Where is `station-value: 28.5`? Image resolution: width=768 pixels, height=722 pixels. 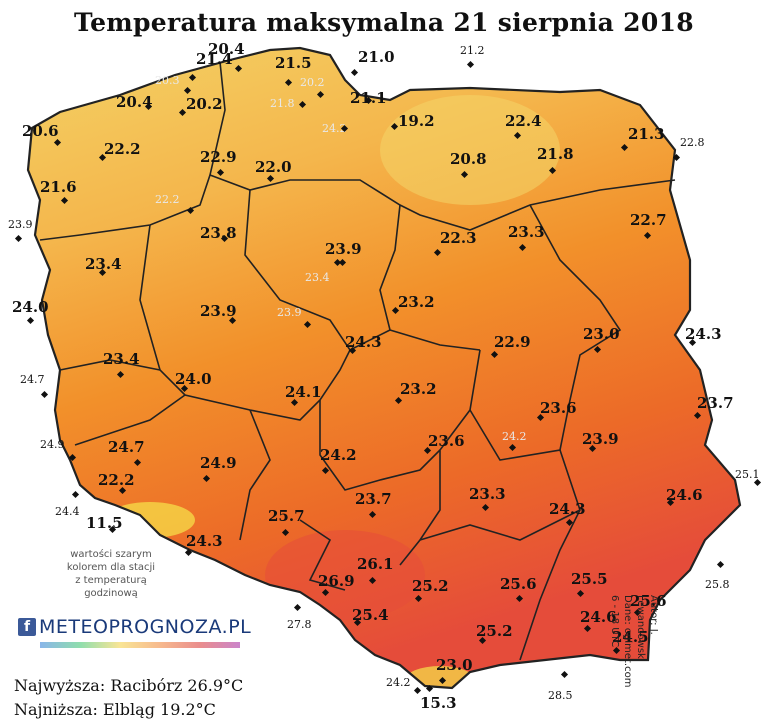 station-value: 28.5 is located at coordinates (560, 695).